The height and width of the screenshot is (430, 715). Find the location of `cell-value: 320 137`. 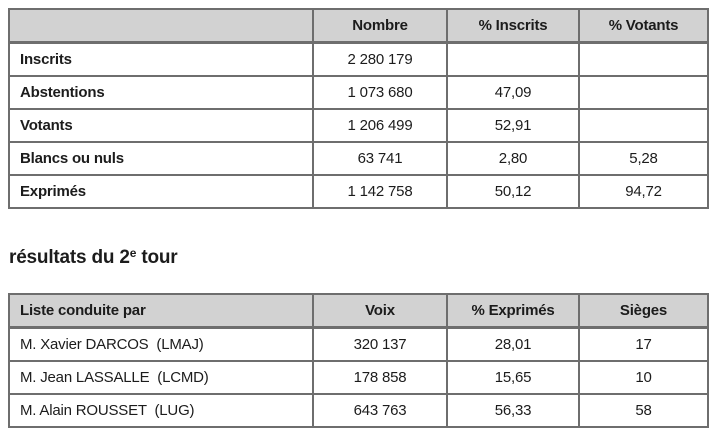

cell-value: 320 137 is located at coordinates (380, 344).